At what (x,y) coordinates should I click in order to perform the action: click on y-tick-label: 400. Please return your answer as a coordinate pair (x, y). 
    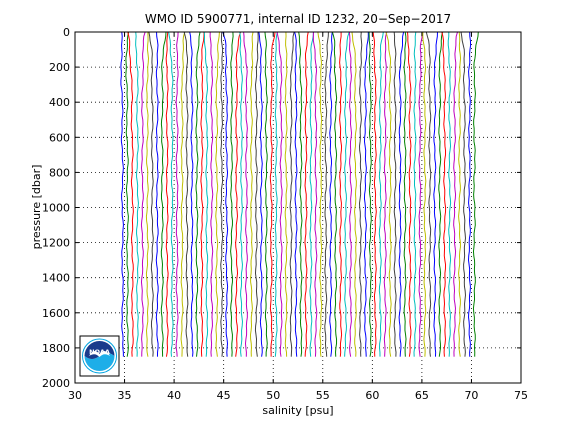
    Looking at the image, I should click on (59, 102).